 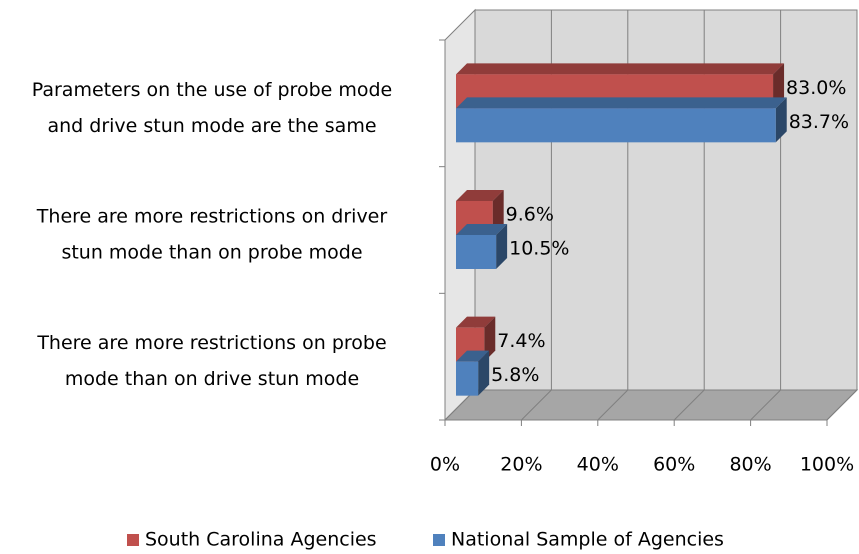 I want to click on data-label: 83.0%, so click(x=816, y=88).